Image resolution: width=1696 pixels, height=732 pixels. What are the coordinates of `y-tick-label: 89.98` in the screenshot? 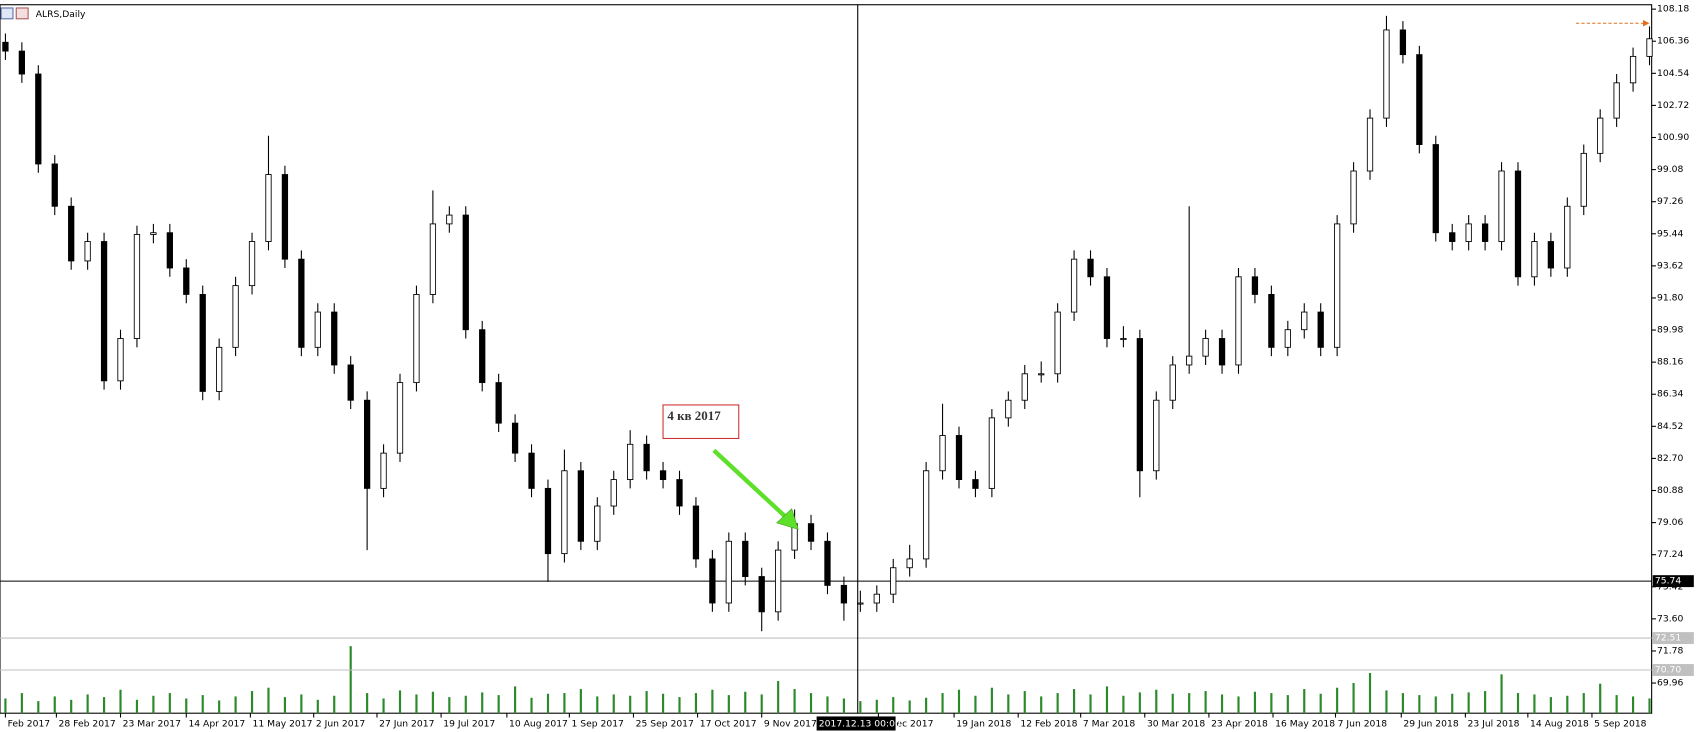 It's located at (1670, 330).